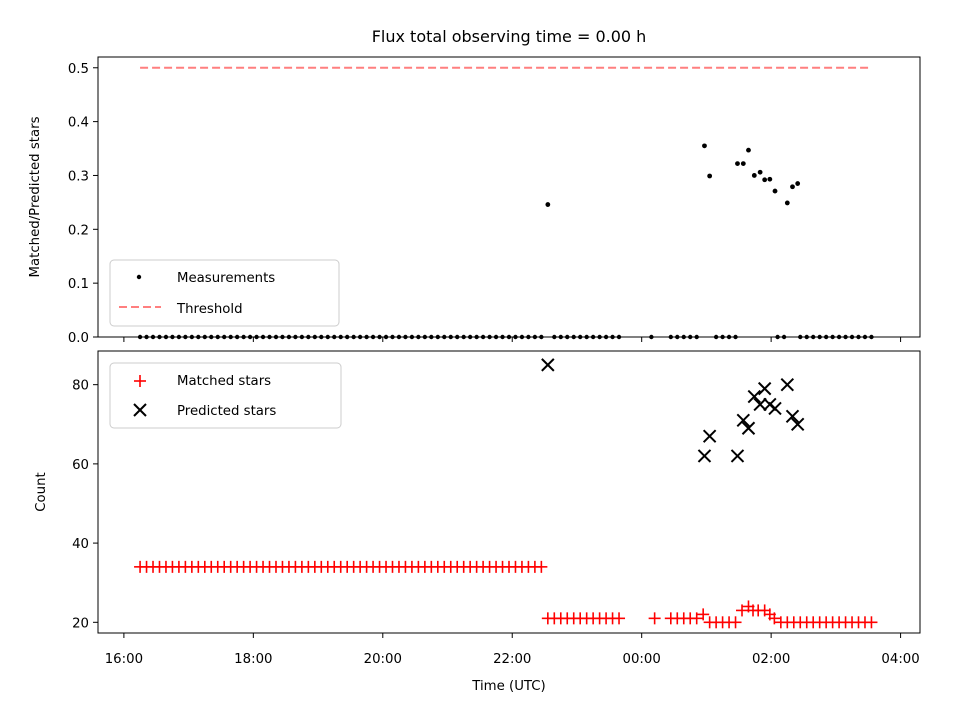 This screenshot has width=960, height=720. What do you see at coordinates (78, 230) in the screenshot?
I see `top-y-tick-label: 0.2` at bounding box center [78, 230].